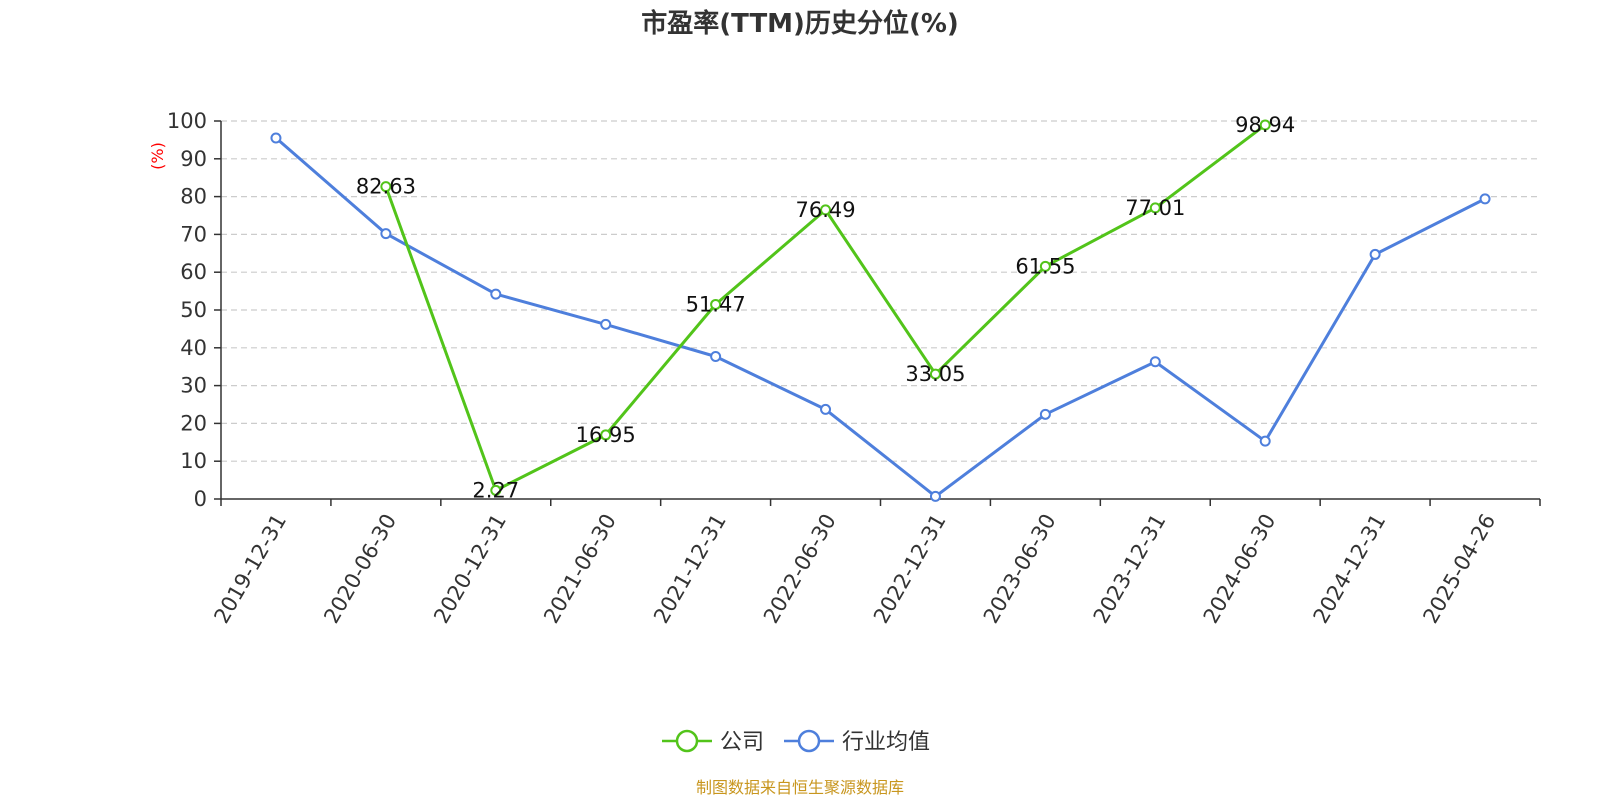 Image resolution: width=1600 pixels, height=800 pixels. What do you see at coordinates (800, 787) in the screenshot?
I see `source-note: 制图数据来自恒生聚源数据库` at bounding box center [800, 787].